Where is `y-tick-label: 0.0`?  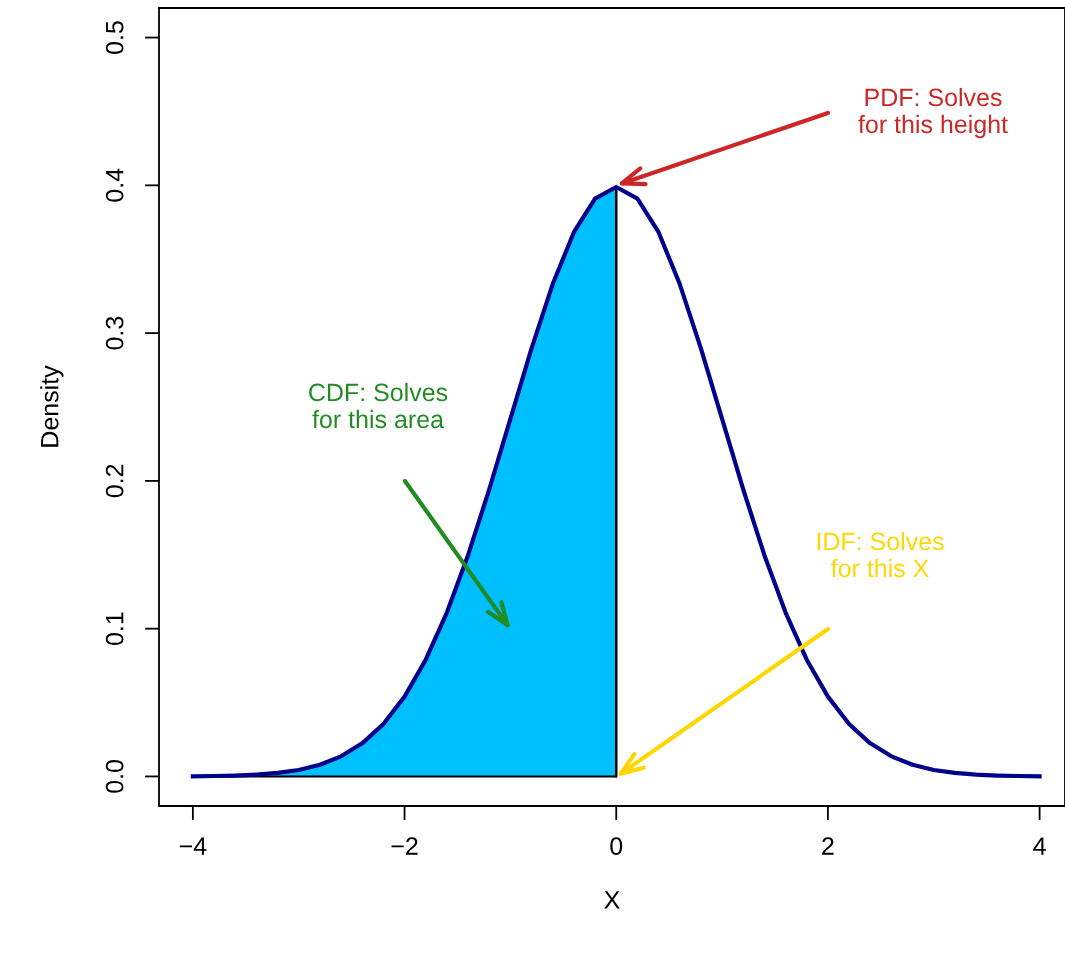
y-tick-label: 0.0 is located at coordinates (114, 776).